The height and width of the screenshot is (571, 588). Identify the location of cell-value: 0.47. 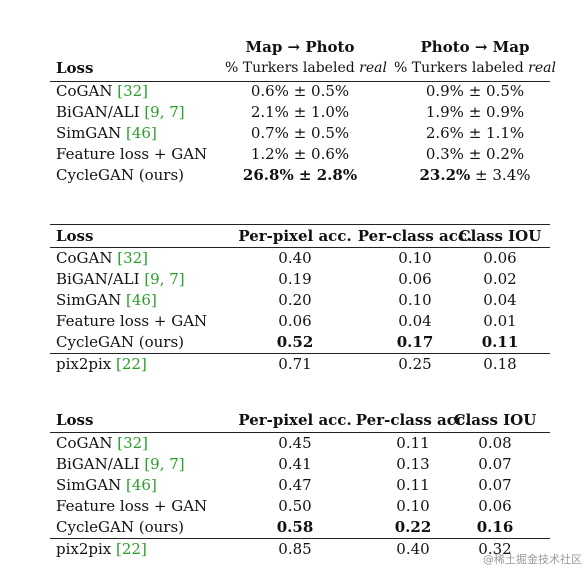
(295, 485).